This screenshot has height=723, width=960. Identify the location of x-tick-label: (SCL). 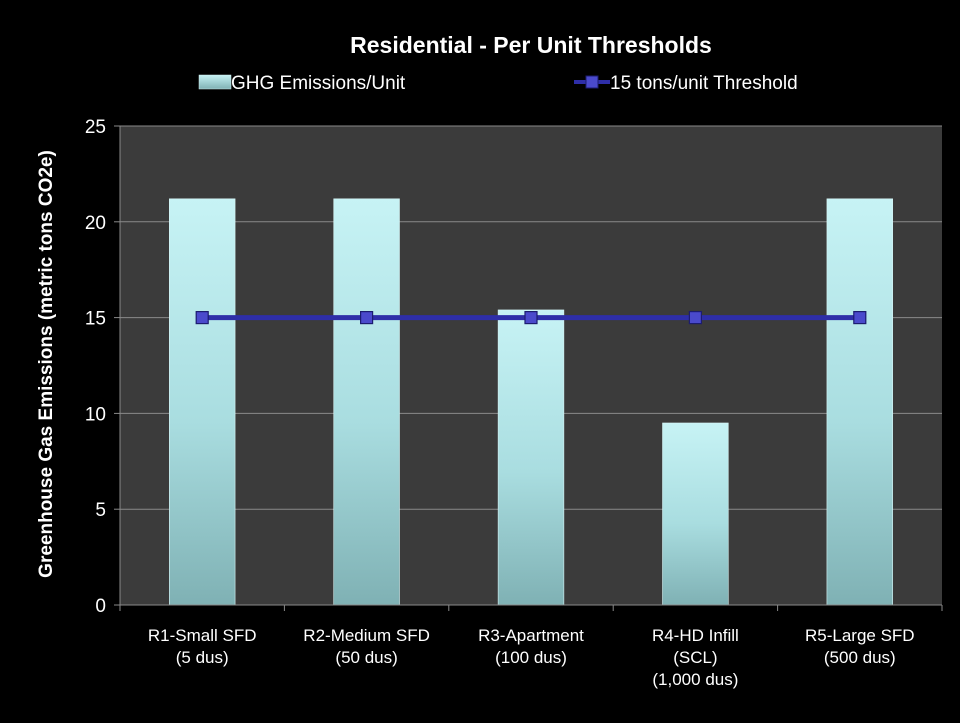
(695, 657).